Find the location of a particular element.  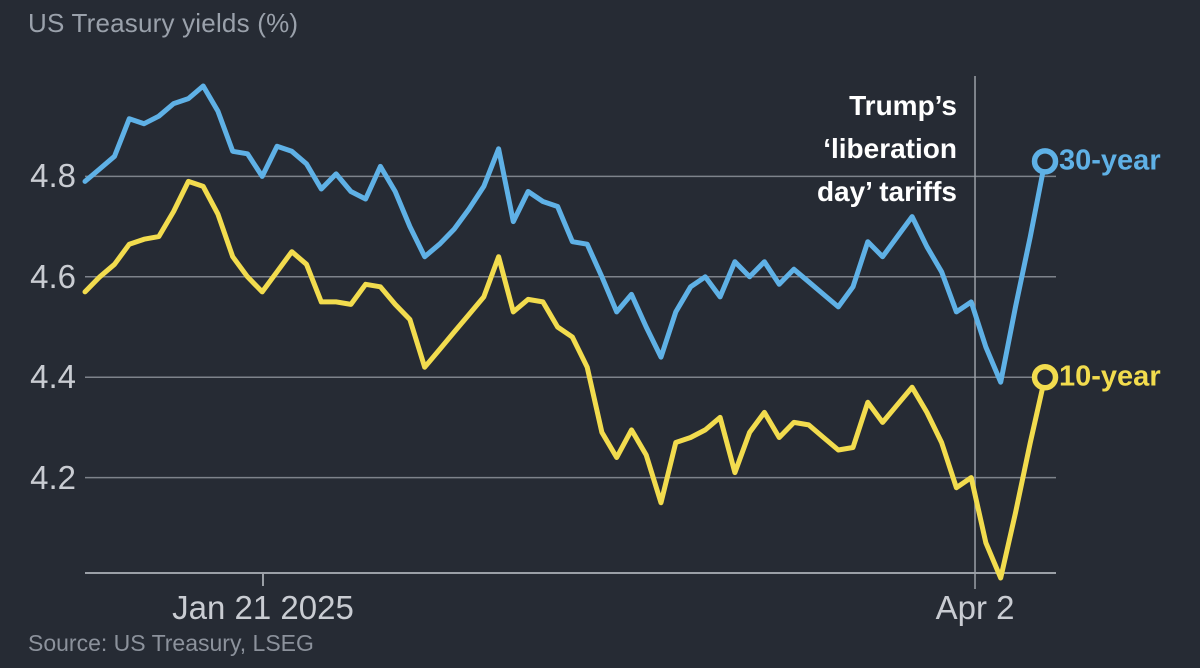

annotation-line: ‘liberation is located at coordinates (890, 148).